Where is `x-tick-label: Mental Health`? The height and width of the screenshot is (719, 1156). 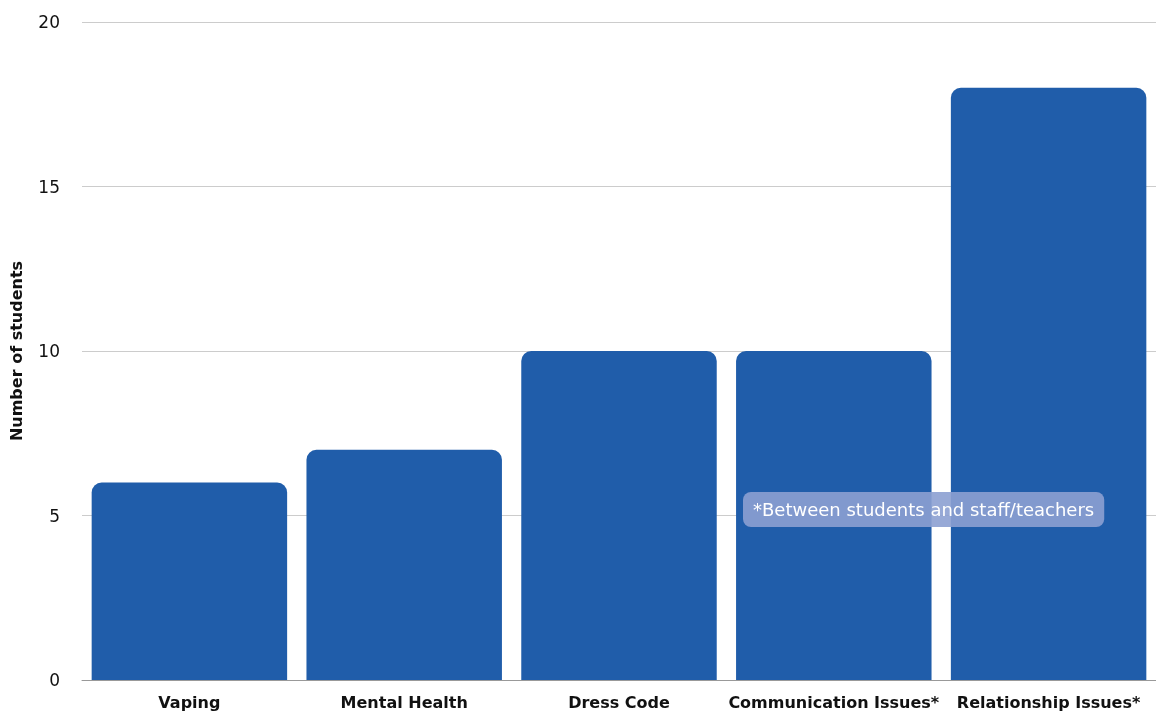
x-tick-label: Mental Health is located at coordinates (404, 702).